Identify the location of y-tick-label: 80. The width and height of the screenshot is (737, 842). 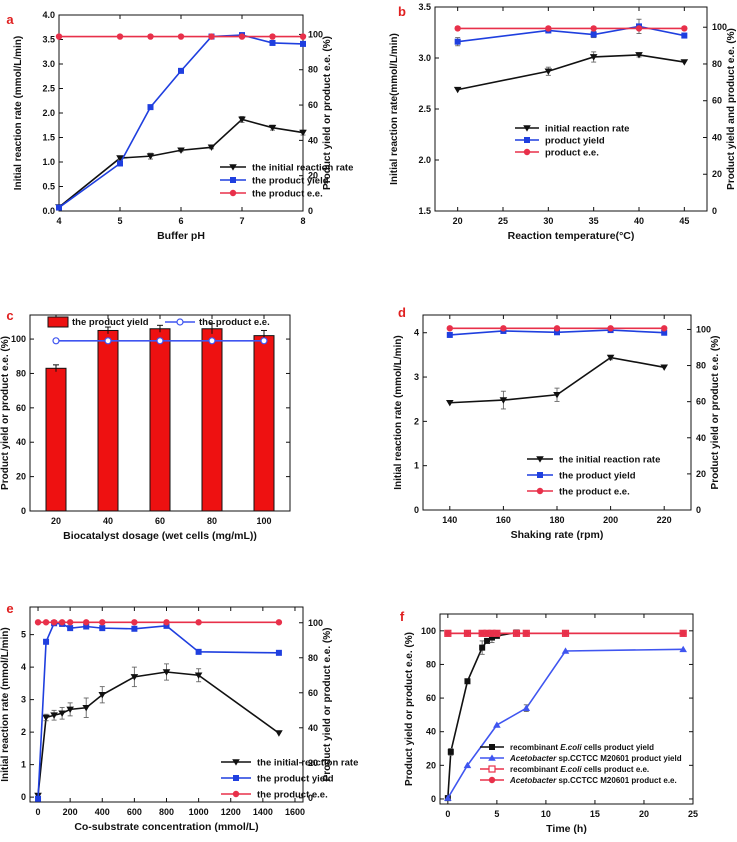
(21, 373).